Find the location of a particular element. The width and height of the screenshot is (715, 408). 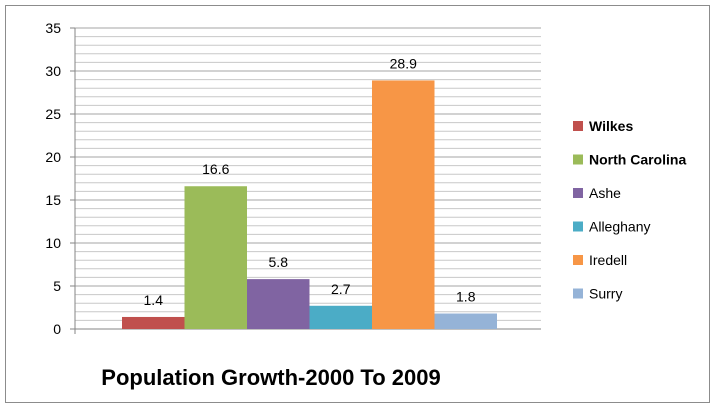

bar-surry is located at coordinates (465, 321).